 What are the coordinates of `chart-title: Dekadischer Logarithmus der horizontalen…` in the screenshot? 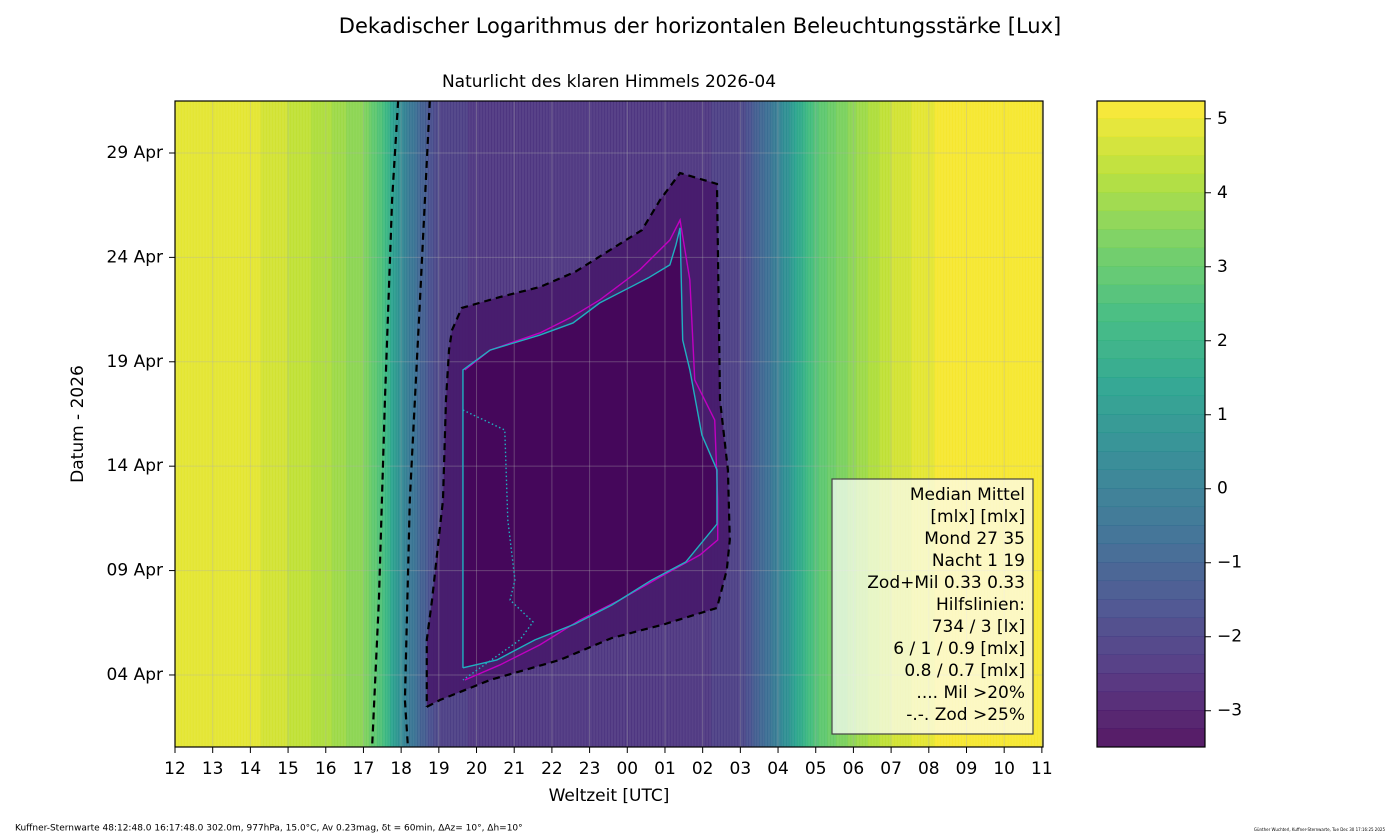 It's located at (700, 26).